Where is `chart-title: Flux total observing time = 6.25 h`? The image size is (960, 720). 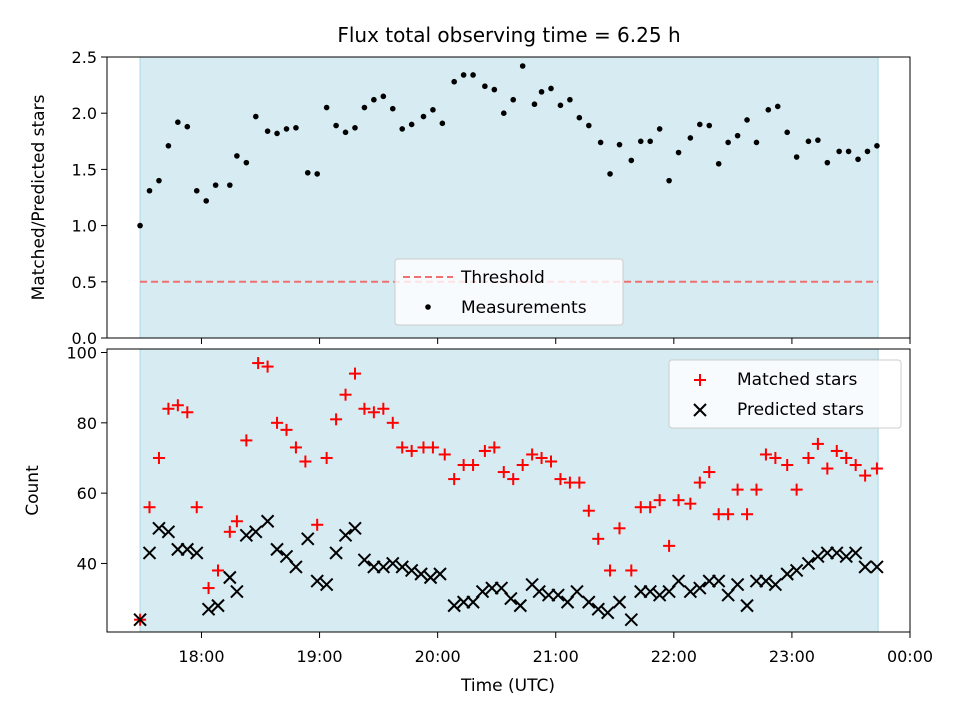
chart-title: Flux total observing time = 6.25 h is located at coordinates (508, 35).